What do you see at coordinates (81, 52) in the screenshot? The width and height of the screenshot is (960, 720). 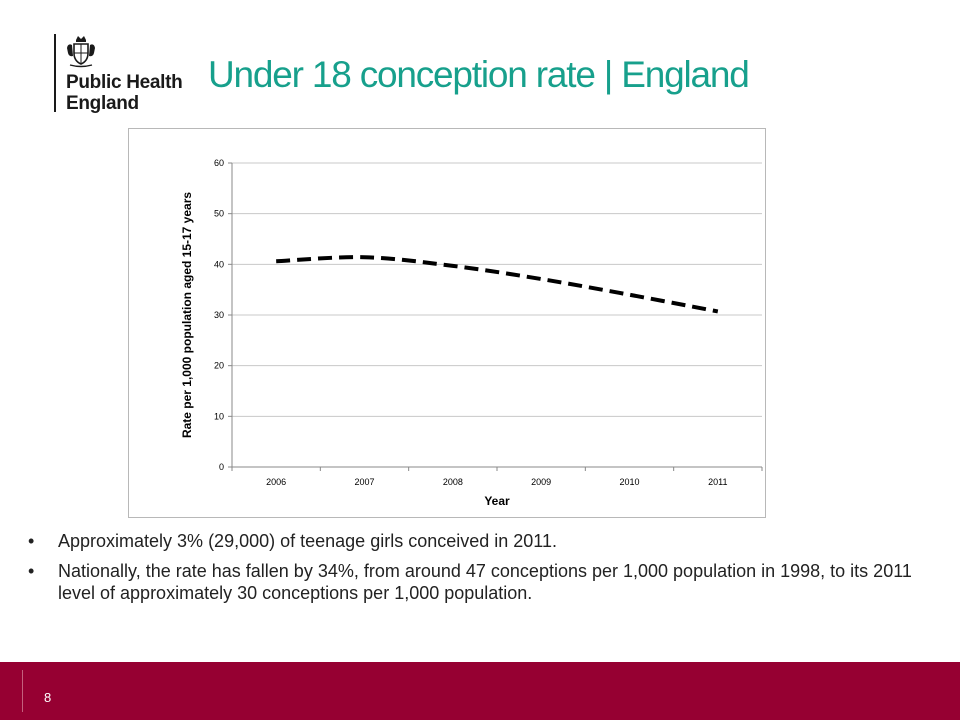 I see `royal-crest-icon` at bounding box center [81, 52].